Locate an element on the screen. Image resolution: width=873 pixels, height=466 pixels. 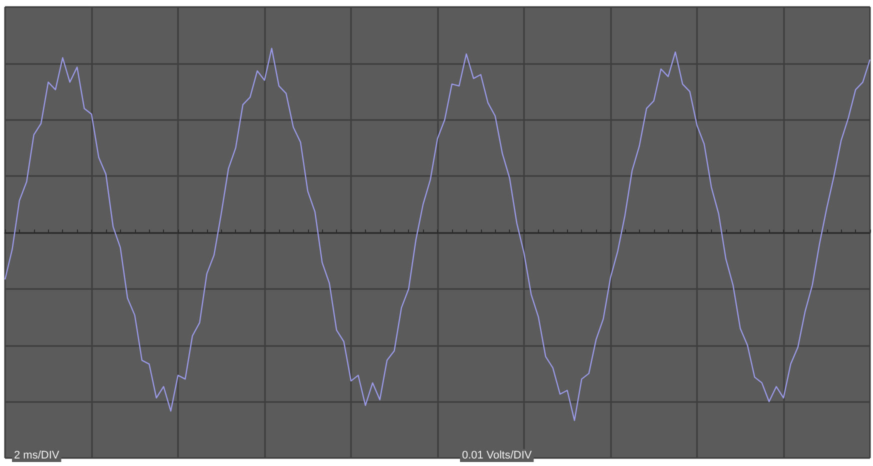
text: 0.01 Volts/DIV is located at coordinates (497, 456).